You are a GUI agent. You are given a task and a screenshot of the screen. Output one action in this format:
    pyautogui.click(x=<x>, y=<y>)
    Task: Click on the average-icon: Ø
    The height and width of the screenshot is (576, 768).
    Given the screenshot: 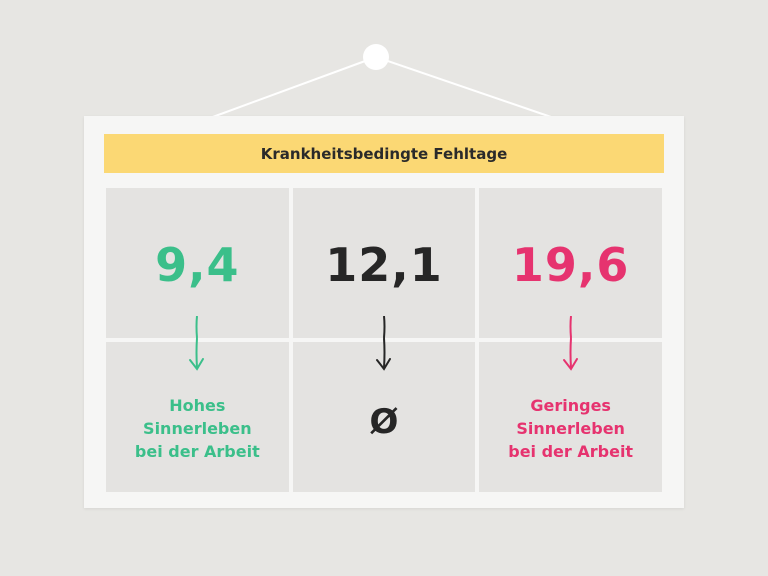 What is the action you would take?
    pyautogui.click(x=384, y=422)
    